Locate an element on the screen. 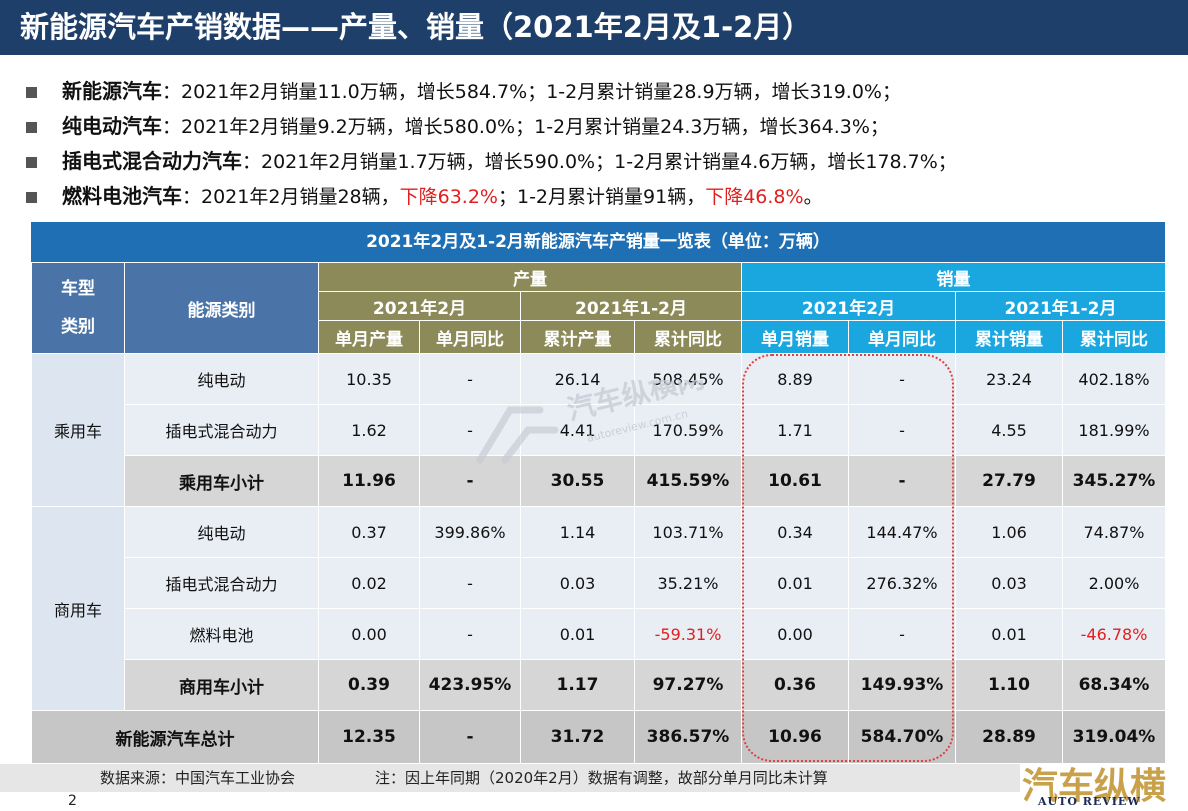  row-name: 新能源汽车总计 is located at coordinates (175, 737).